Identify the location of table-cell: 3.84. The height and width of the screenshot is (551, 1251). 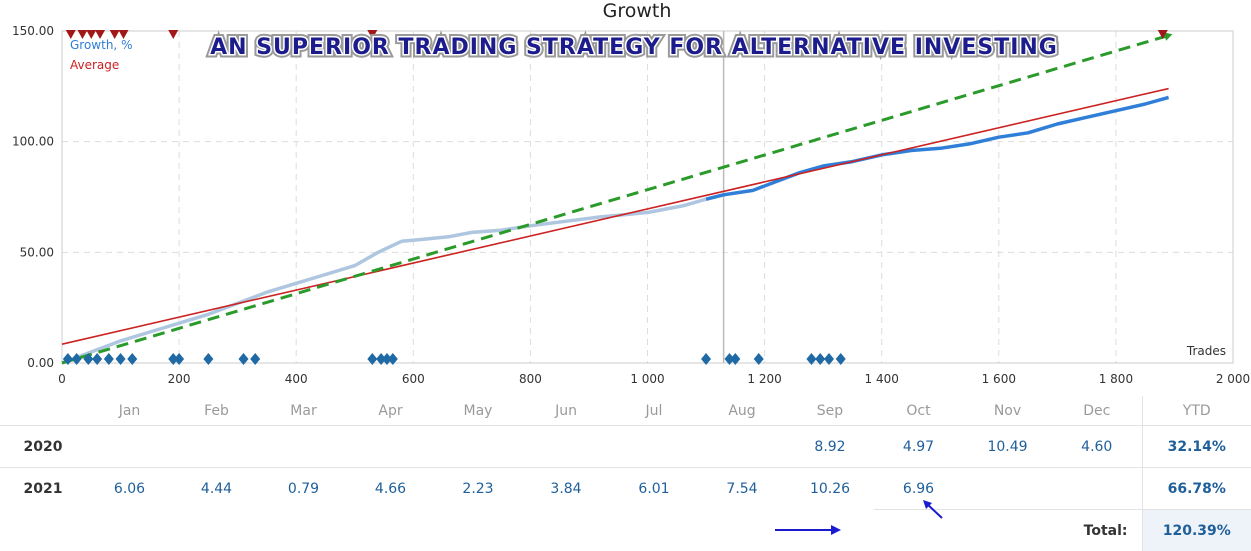
(566, 489).